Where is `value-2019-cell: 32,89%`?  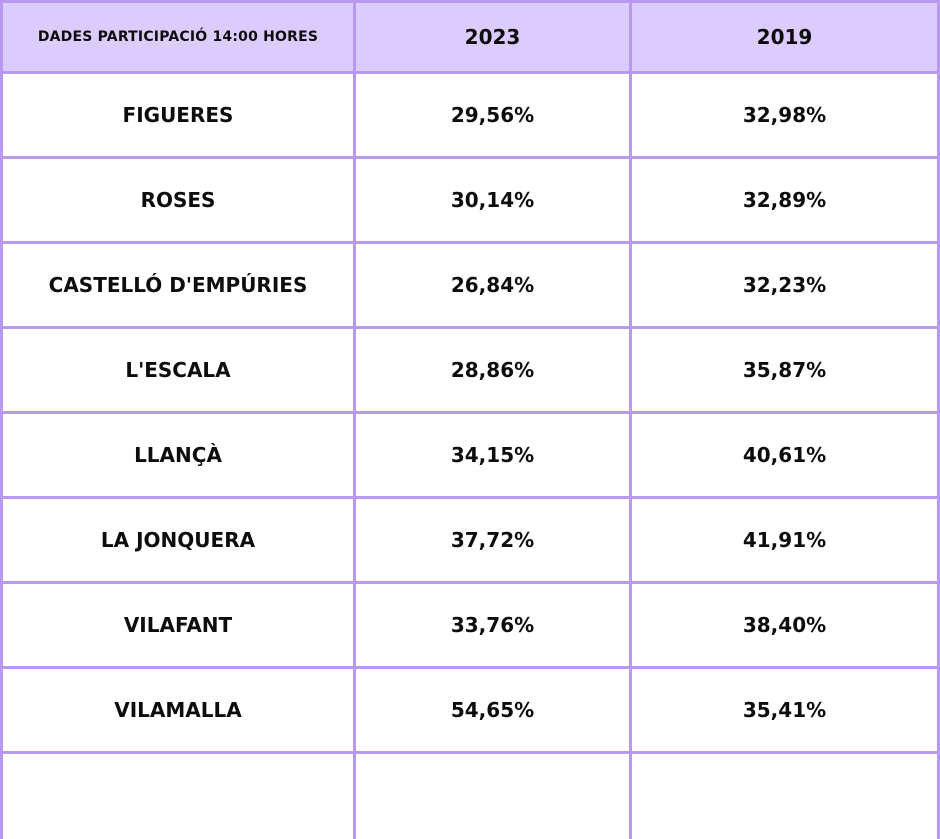
value-2019-cell: 32,89% is located at coordinates (786, 201).